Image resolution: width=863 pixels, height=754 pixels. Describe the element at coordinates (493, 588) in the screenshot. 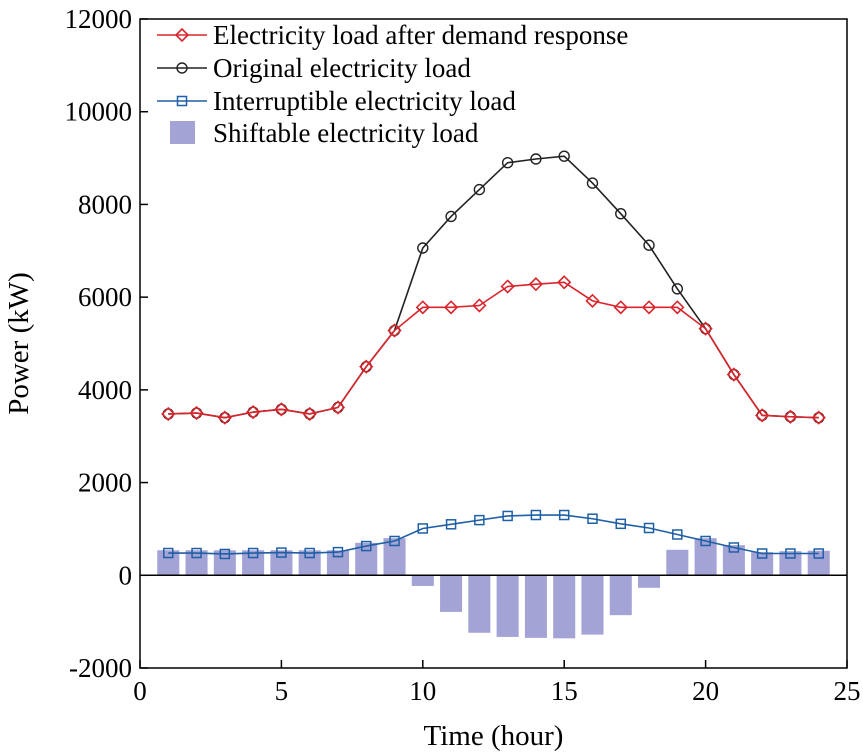

I see `bar-series` at that location.